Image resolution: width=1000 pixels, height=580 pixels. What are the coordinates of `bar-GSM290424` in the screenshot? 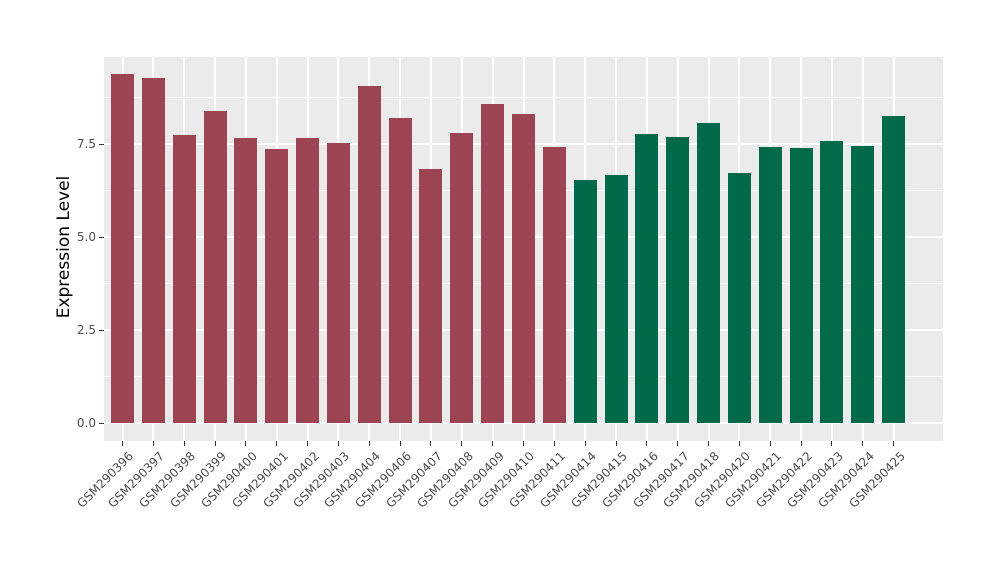 It's located at (863, 284).